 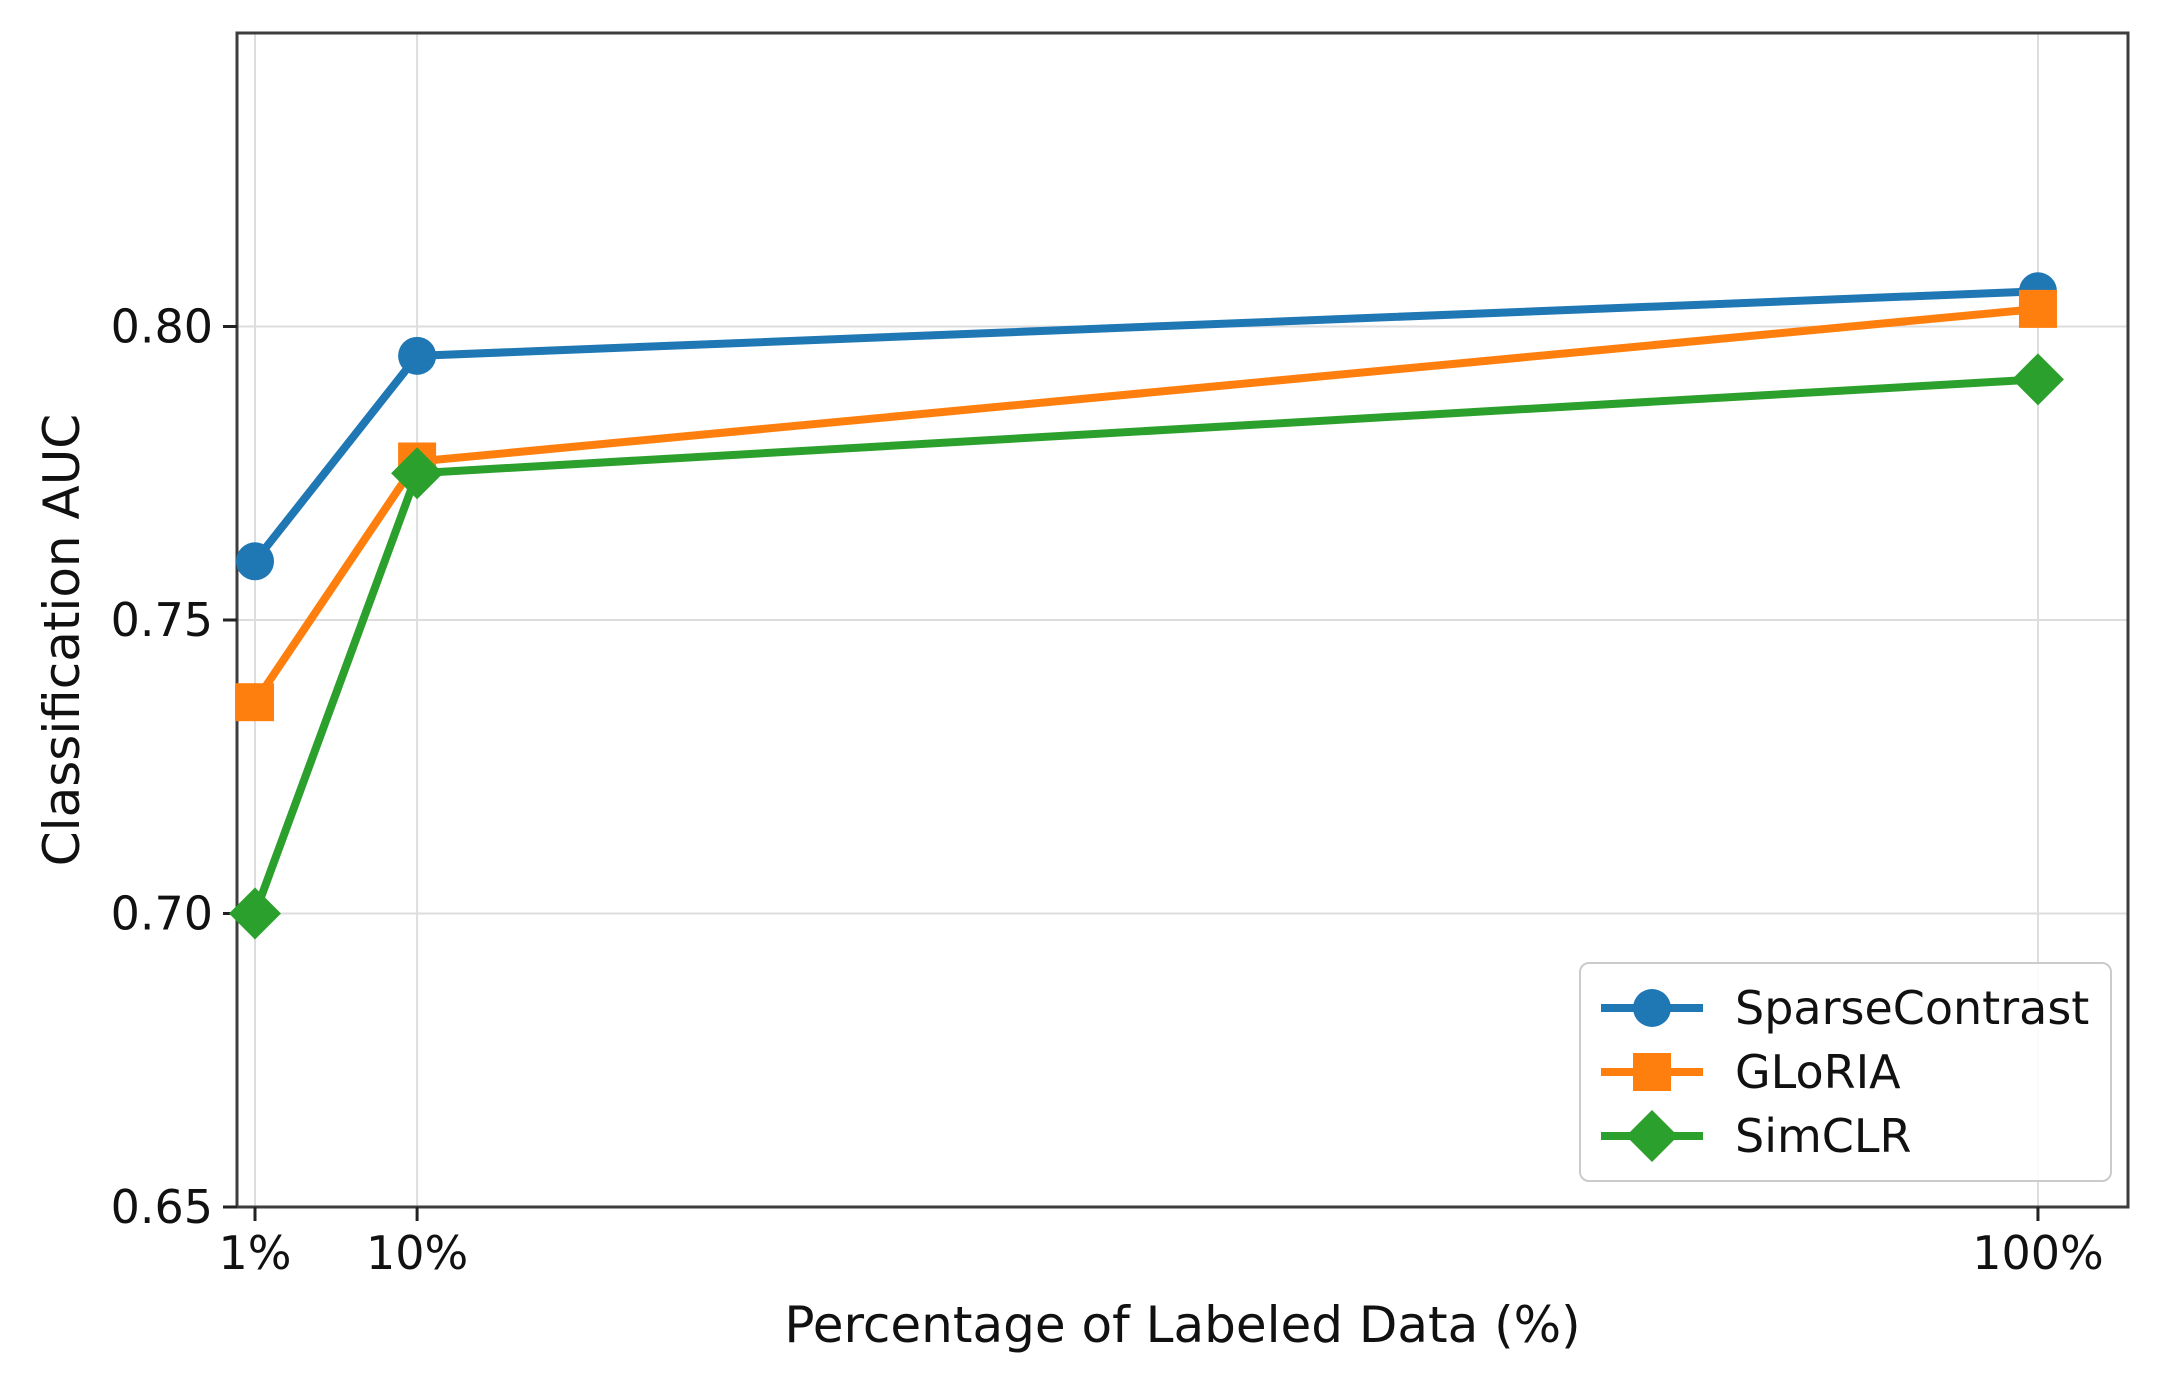 What do you see at coordinates (162, 620) in the screenshot?
I see `y-tick-label-0.75: 0.75` at bounding box center [162, 620].